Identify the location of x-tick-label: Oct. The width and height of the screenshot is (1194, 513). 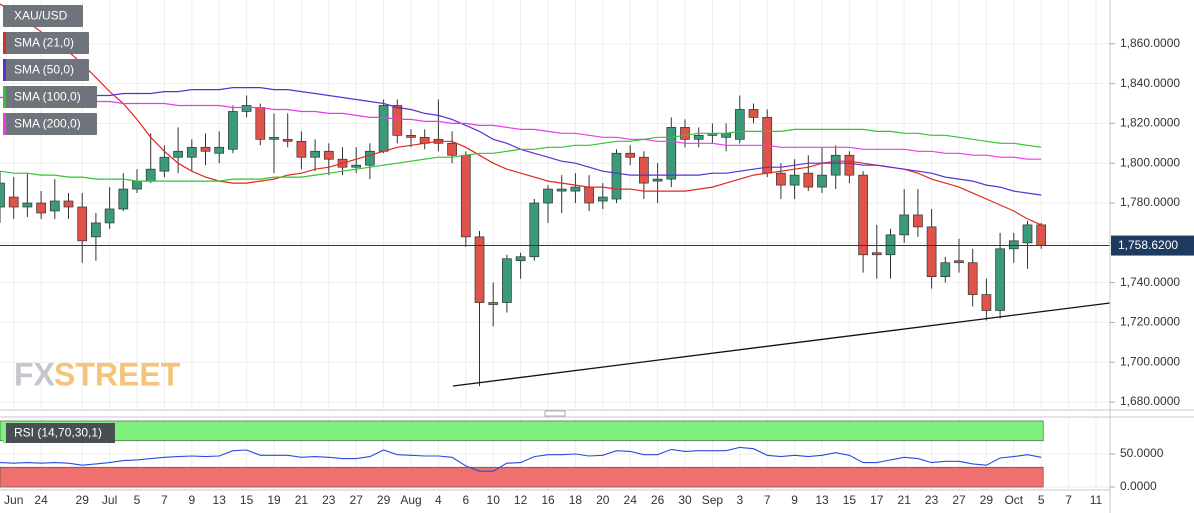
(1013, 500).